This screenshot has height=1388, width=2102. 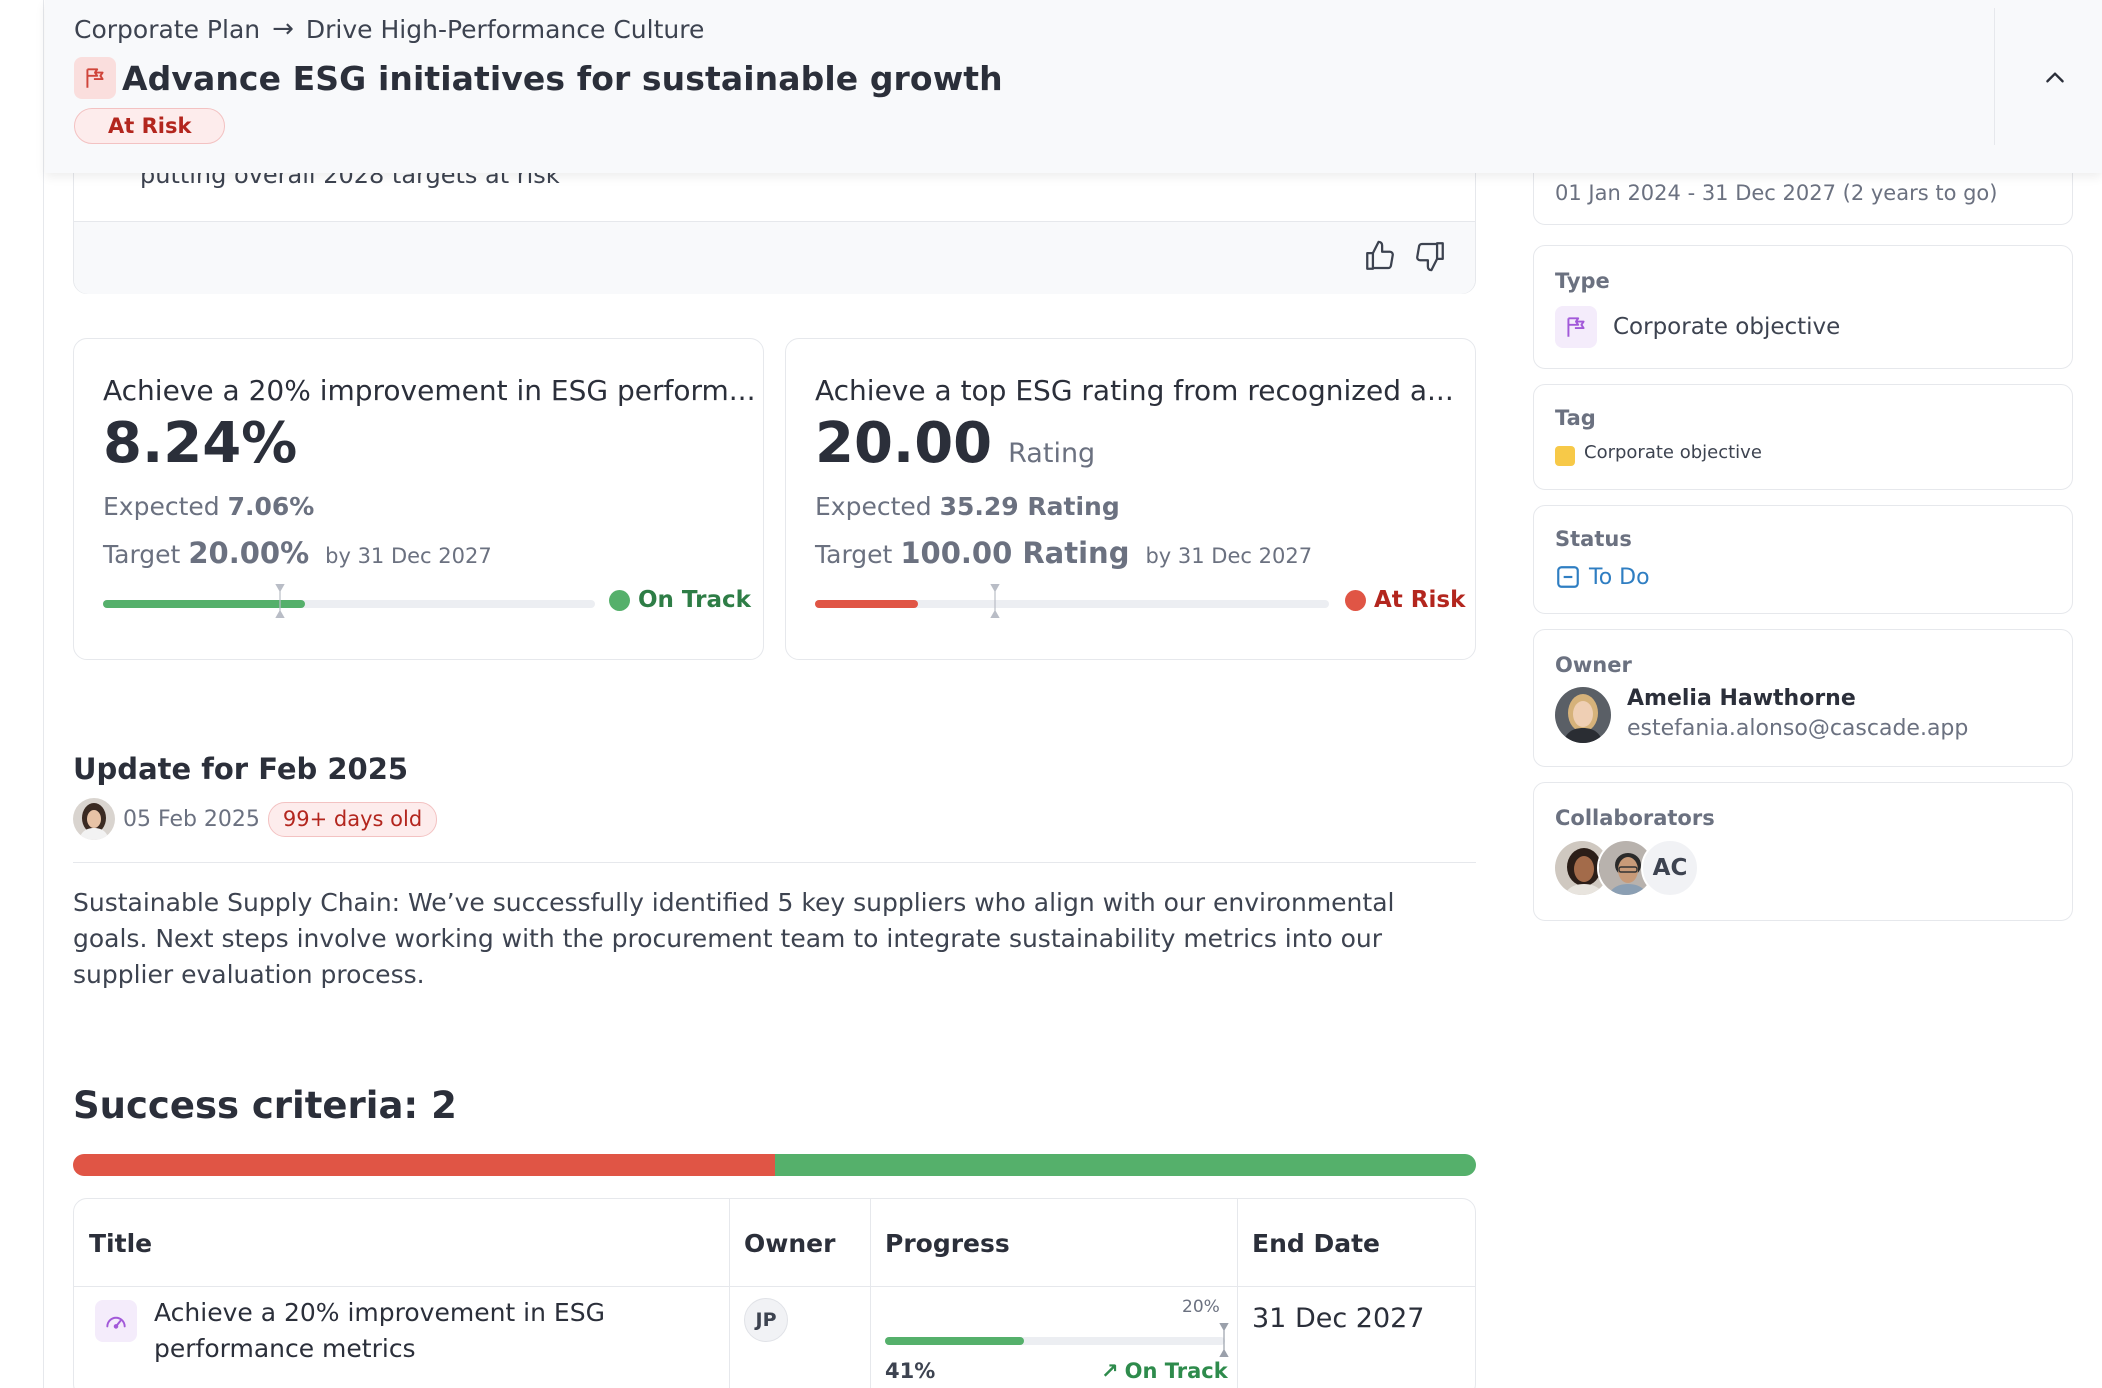 I want to click on target-row: Target 100.00 Rating by 31 Dec 2027, so click(x=1063, y=553).